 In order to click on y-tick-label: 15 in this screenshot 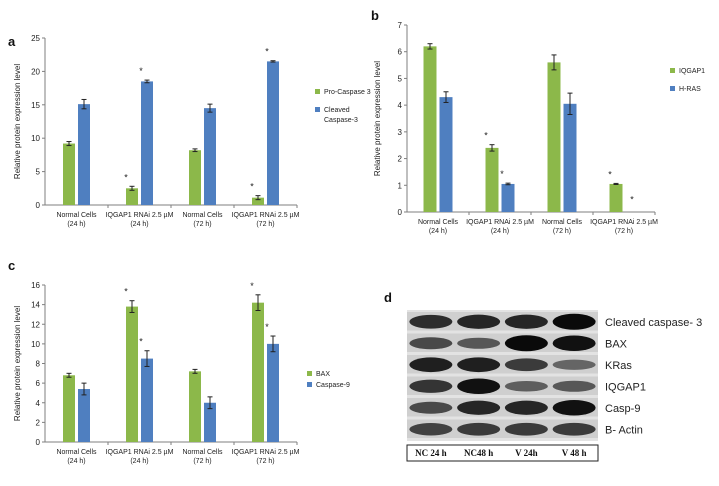, I will do `click(35, 105)`.